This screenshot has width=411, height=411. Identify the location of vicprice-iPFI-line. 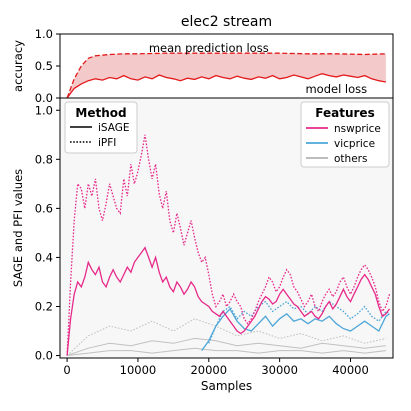
(299, 322).